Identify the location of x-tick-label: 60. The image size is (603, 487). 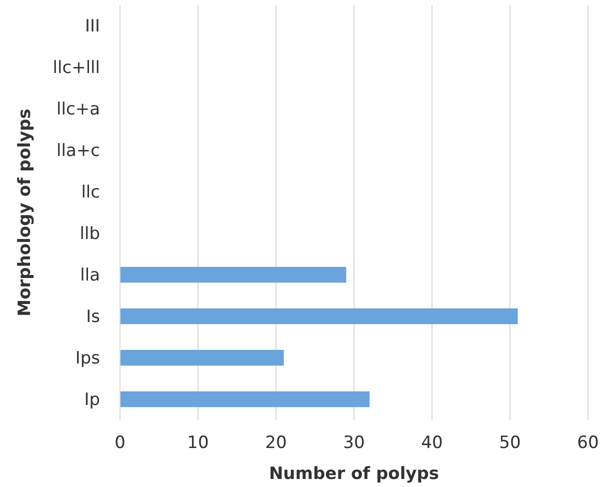
(588, 443).